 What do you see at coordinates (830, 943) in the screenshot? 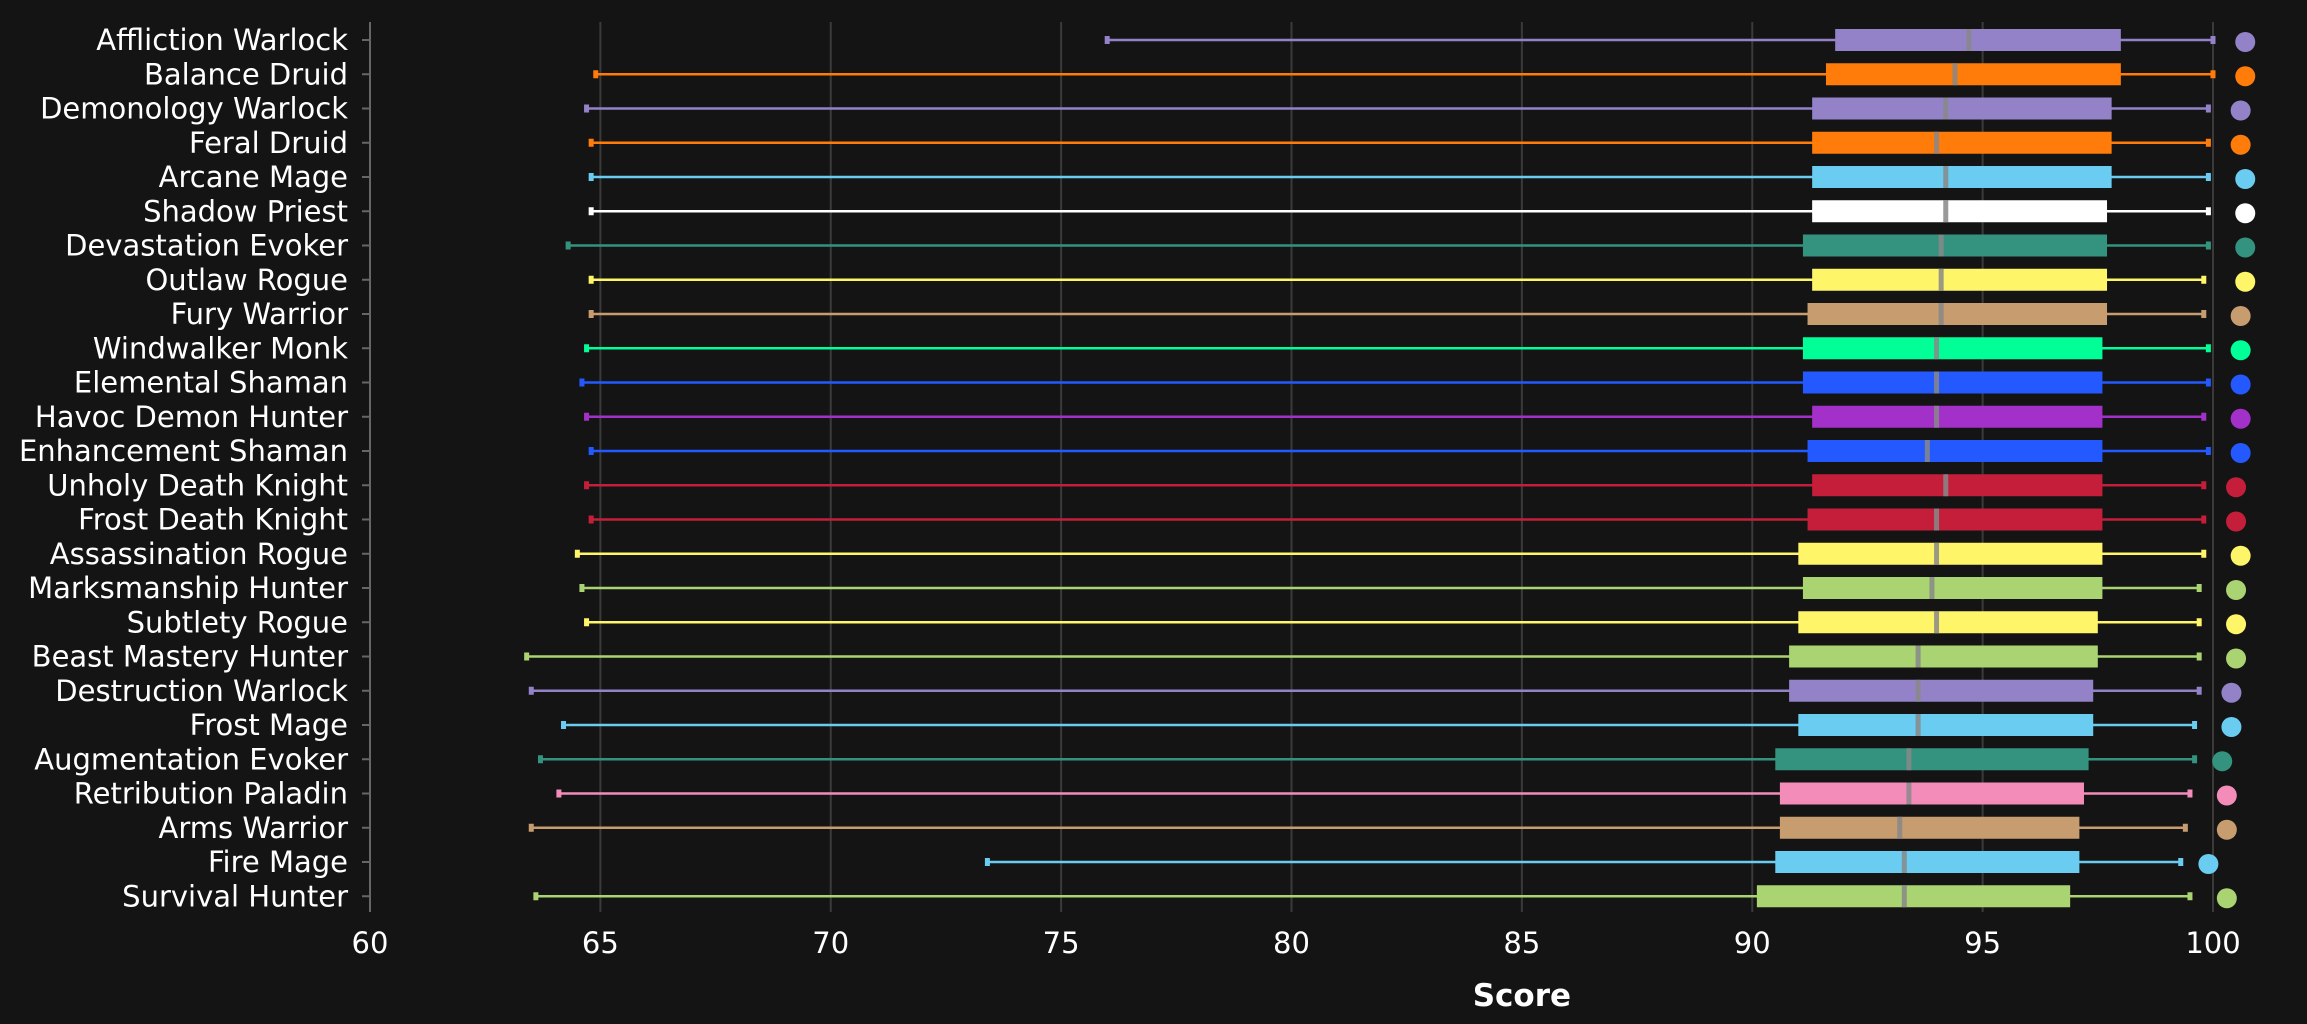
I see `x-tick-label: 70` at bounding box center [830, 943].